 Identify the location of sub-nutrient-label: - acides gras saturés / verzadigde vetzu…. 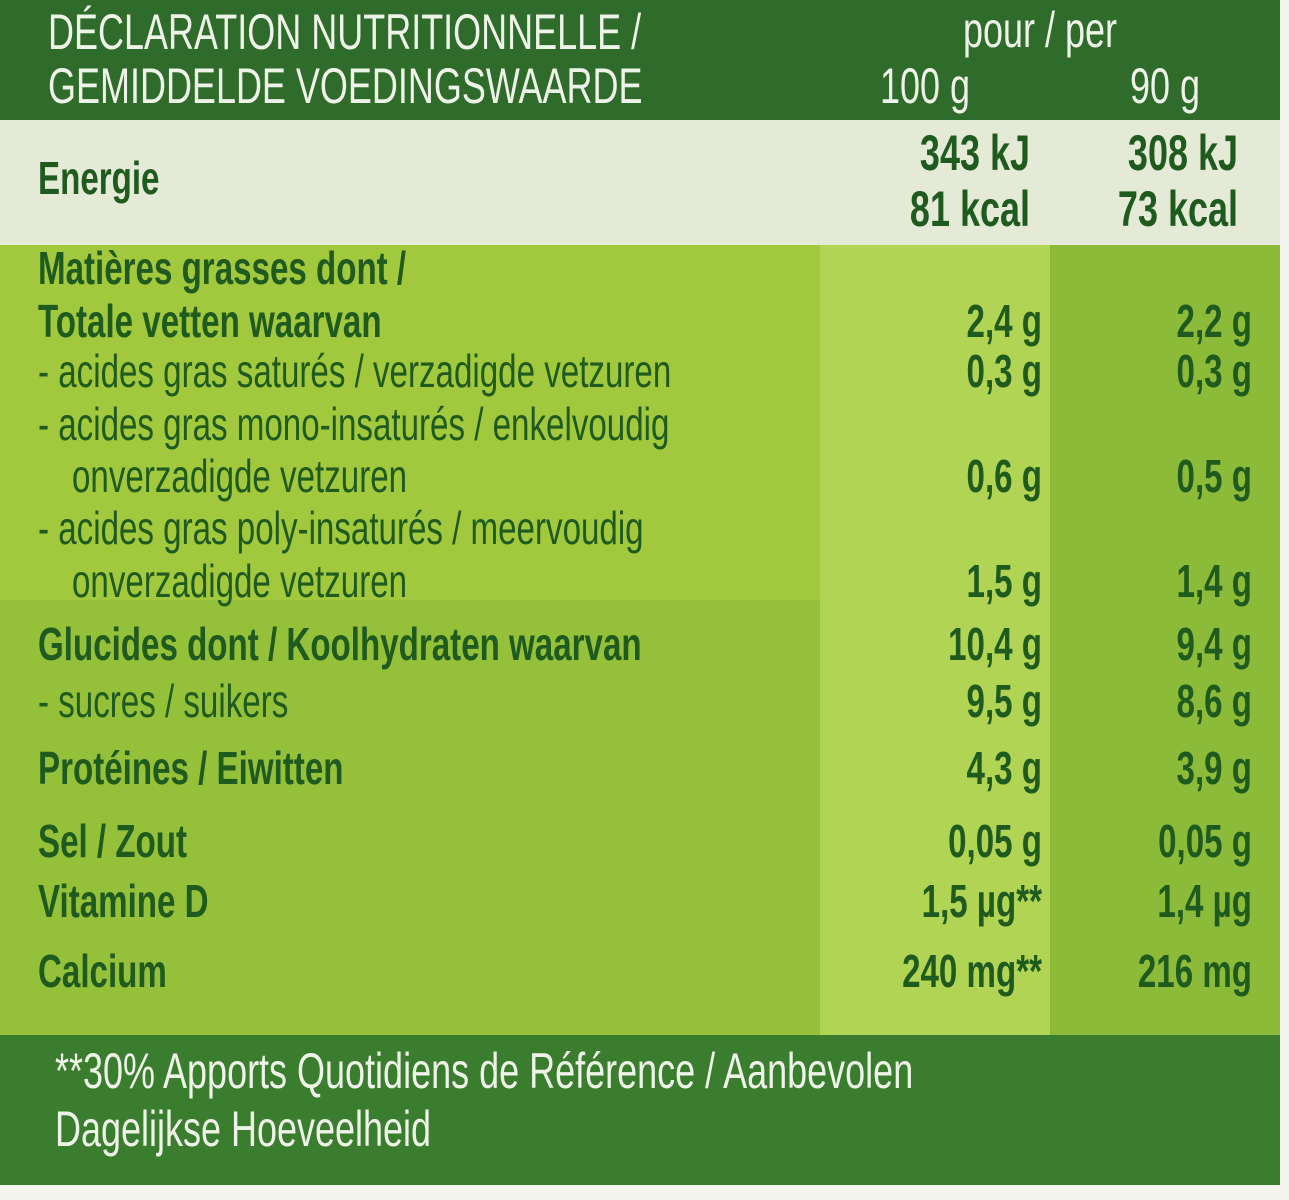
(354, 372).